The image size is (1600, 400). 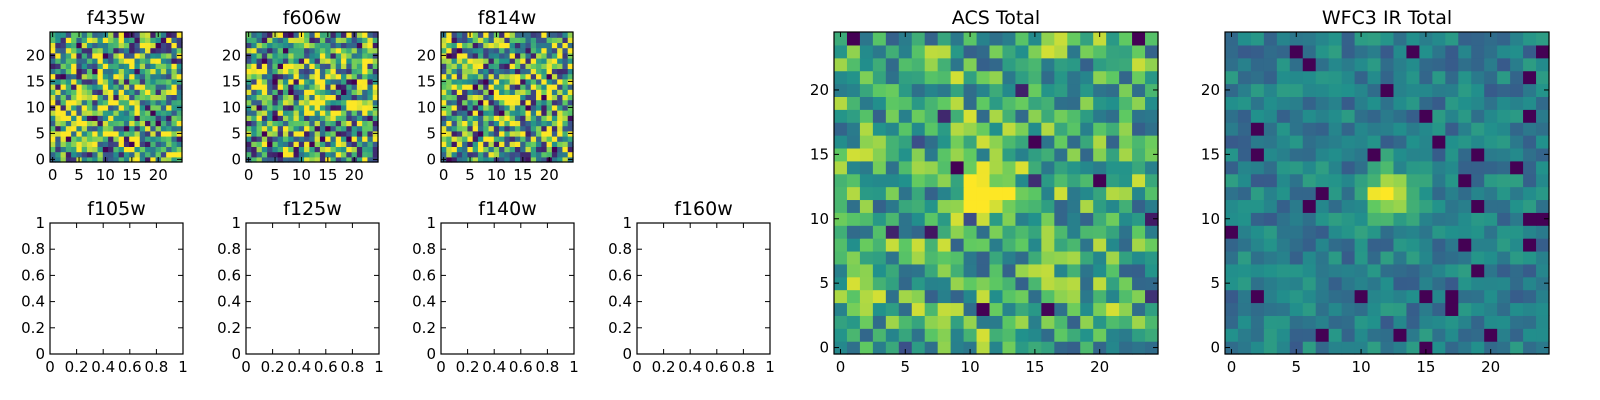 I want to click on x-tick-label: 0, so click(x=637, y=367).